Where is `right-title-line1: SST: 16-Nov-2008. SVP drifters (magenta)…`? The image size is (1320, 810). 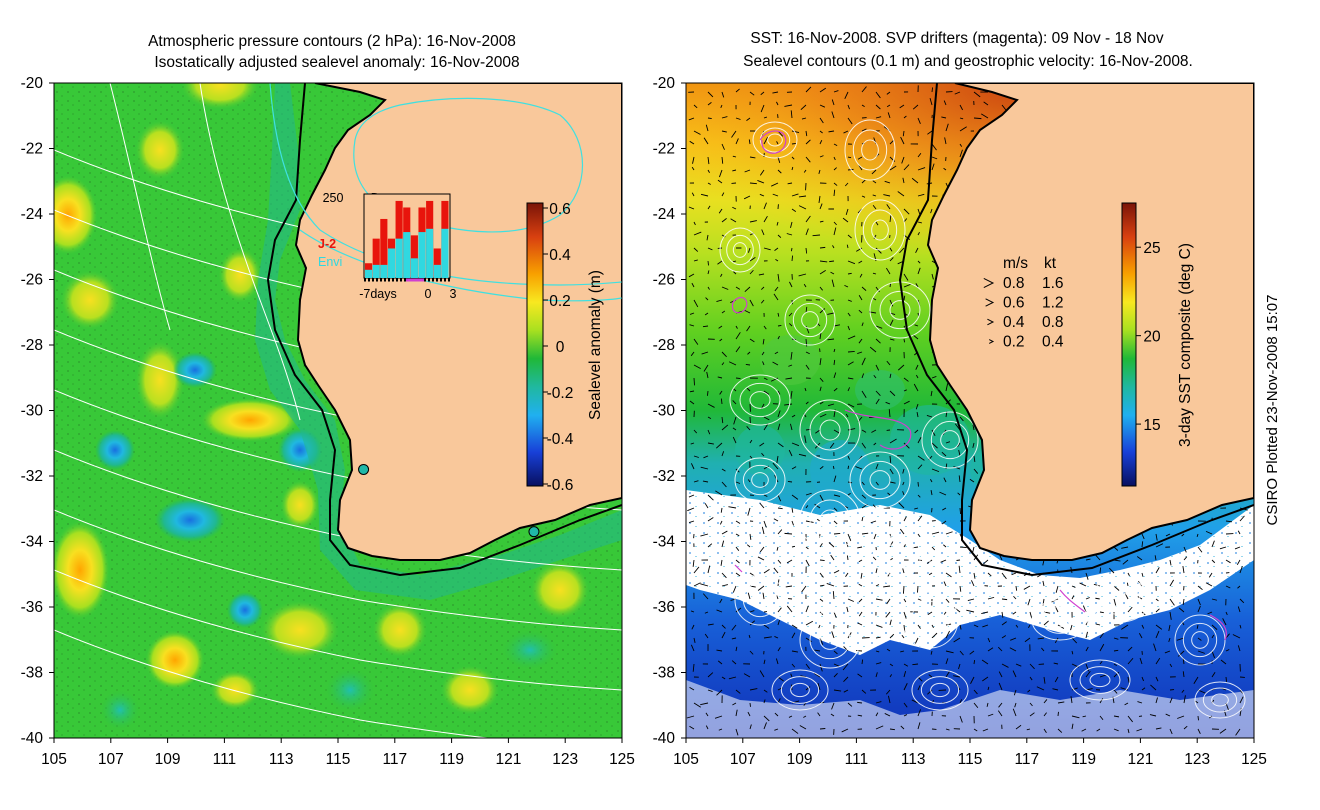
right-title-line1: SST: 16-Nov-2008. SVP drifters (magenta)… is located at coordinates (956, 38).